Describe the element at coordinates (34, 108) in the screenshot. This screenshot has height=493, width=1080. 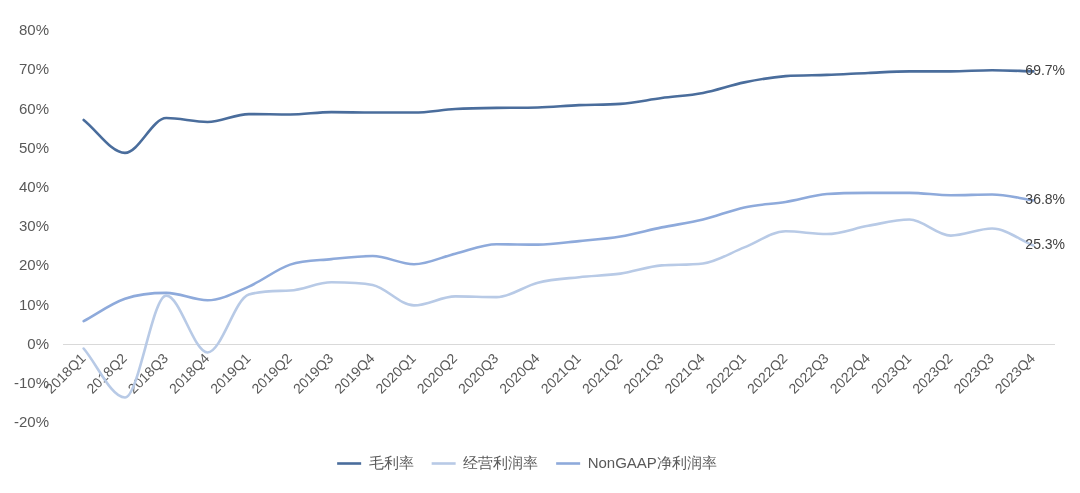
I see `y-tick-label: 60%` at that location.